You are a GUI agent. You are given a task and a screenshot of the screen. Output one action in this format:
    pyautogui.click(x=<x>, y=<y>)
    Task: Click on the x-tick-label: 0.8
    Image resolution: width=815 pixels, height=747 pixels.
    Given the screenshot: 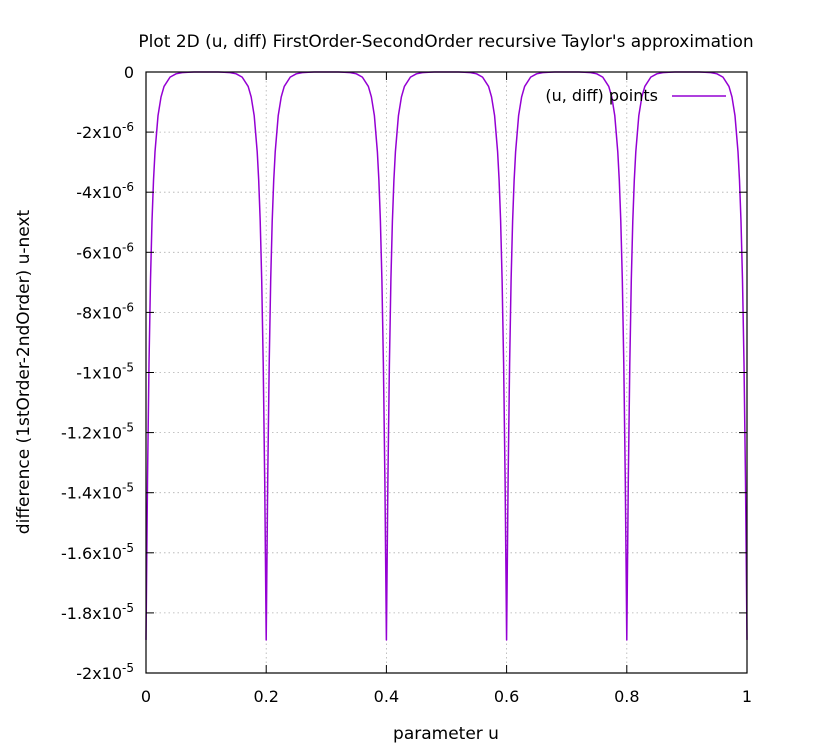 What is the action you would take?
    pyautogui.click(x=626, y=696)
    